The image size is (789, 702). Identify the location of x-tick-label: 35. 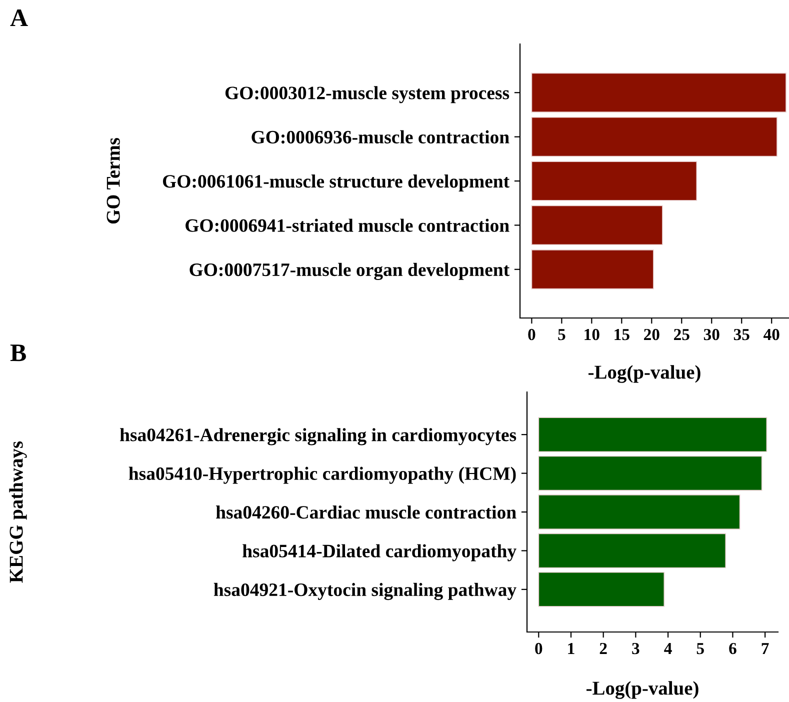
(742, 334).